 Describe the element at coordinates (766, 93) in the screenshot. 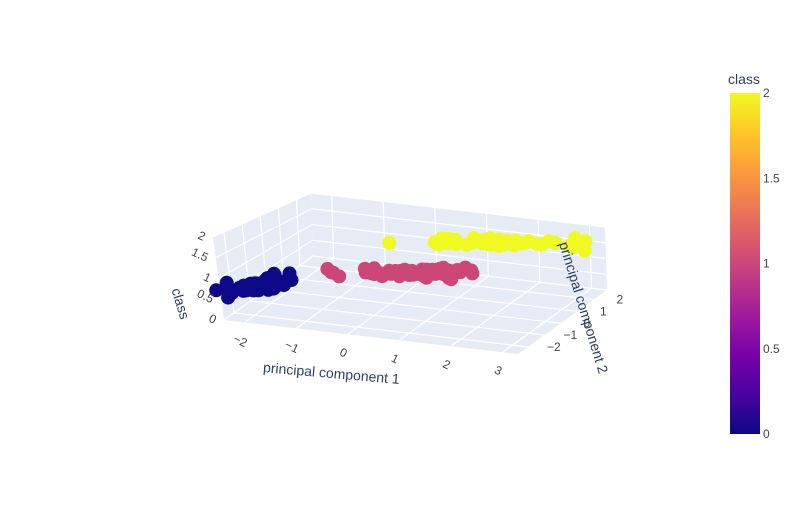

I see `colorbar-tick-label: 2` at that location.